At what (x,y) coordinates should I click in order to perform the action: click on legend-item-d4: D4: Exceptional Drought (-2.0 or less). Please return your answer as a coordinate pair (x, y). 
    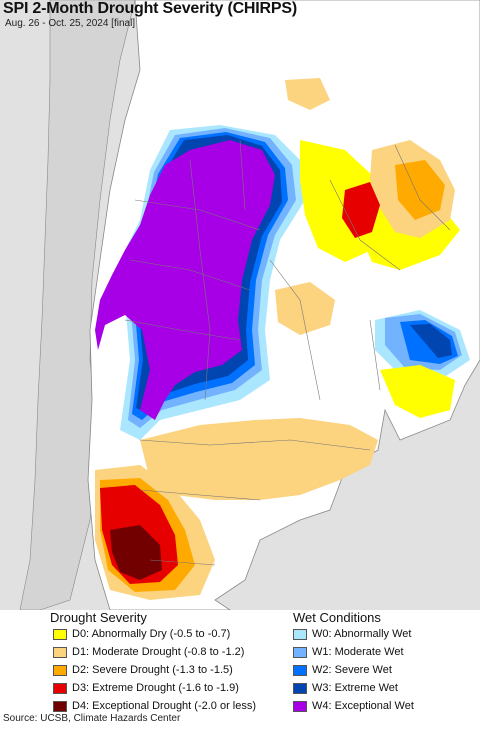
    Looking at the image, I should click on (154, 706).